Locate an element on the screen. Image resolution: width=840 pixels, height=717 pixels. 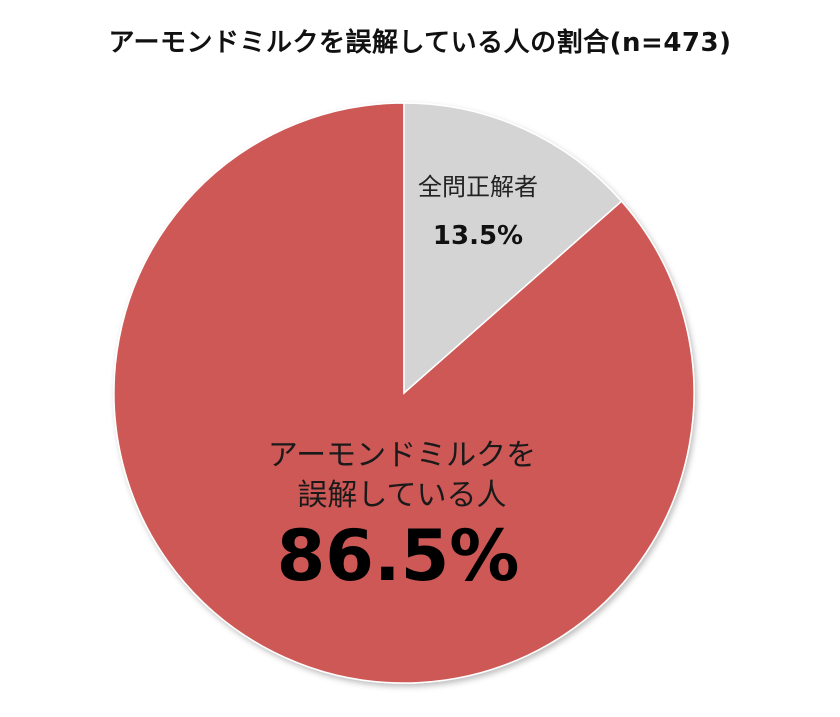
slice-label-all-correct: 全問正解者 is located at coordinates (478, 187).